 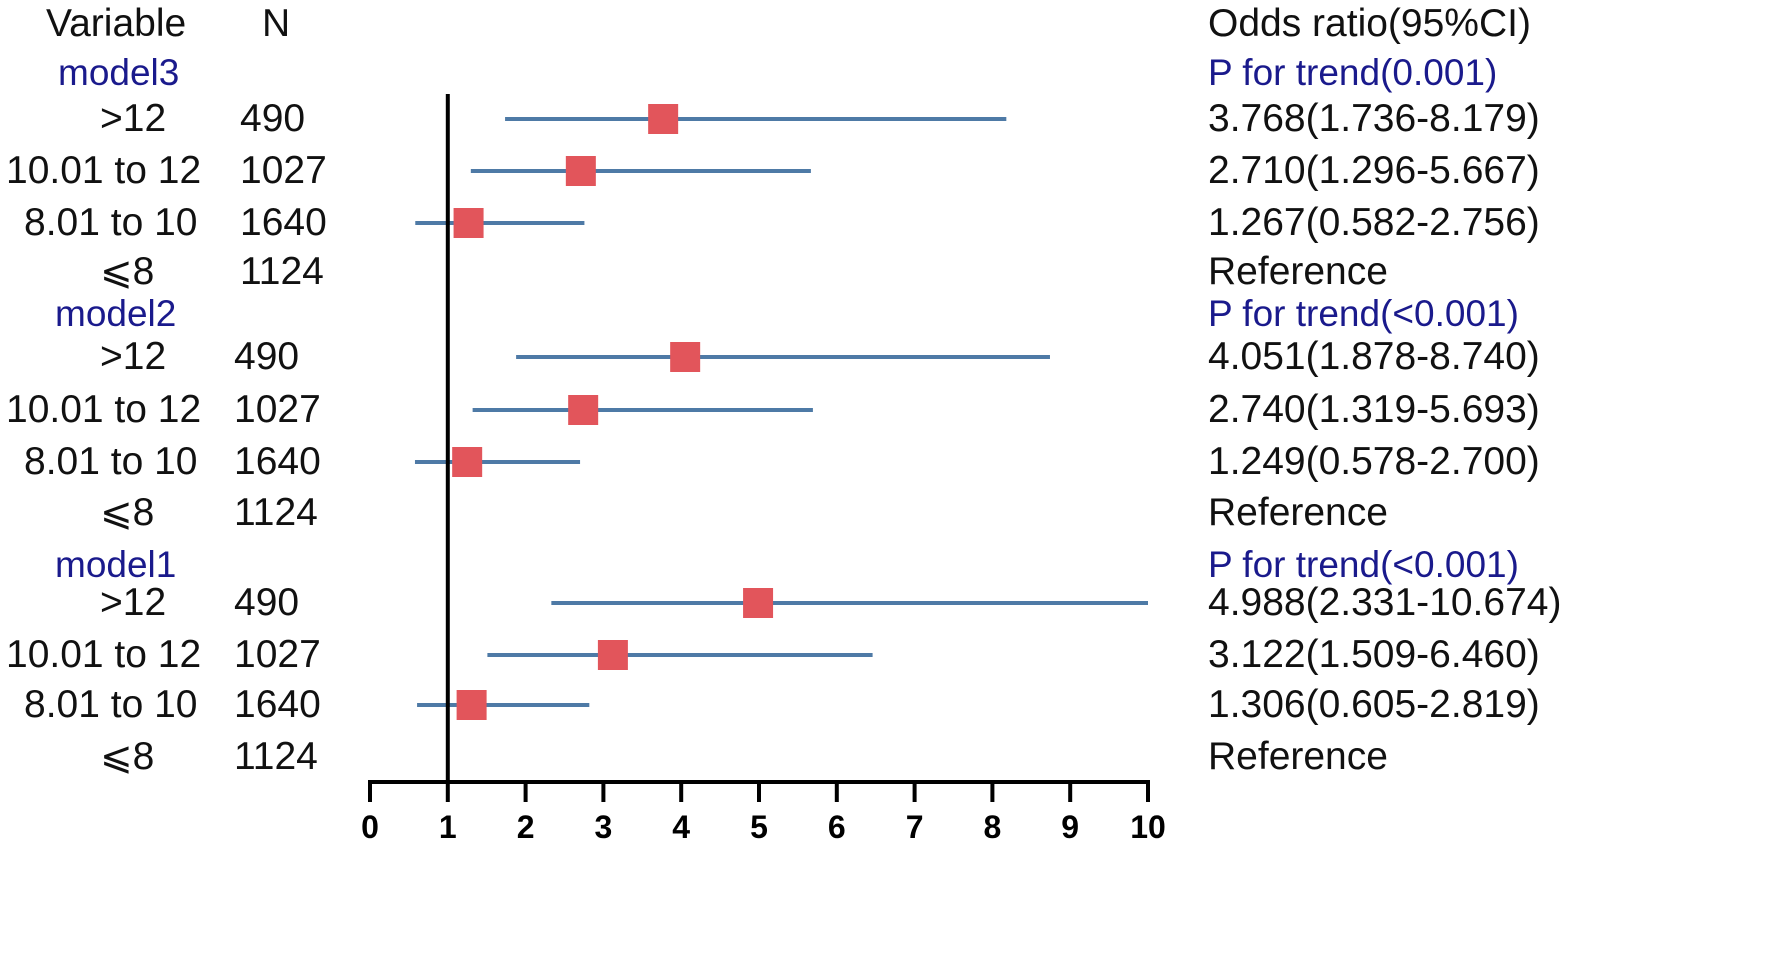 What do you see at coordinates (116, 564) in the screenshot?
I see `model-label: model1` at bounding box center [116, 564].